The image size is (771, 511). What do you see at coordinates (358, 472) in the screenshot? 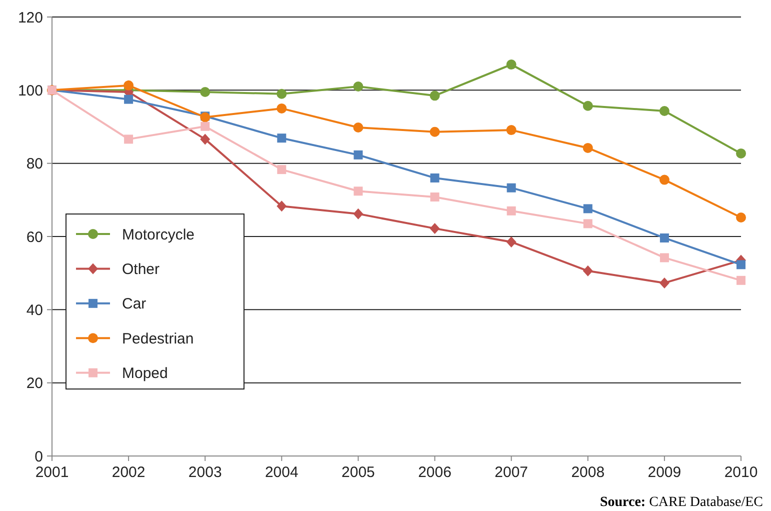
I see `x-tick-label: 2005` at bounding box center [358, 472].